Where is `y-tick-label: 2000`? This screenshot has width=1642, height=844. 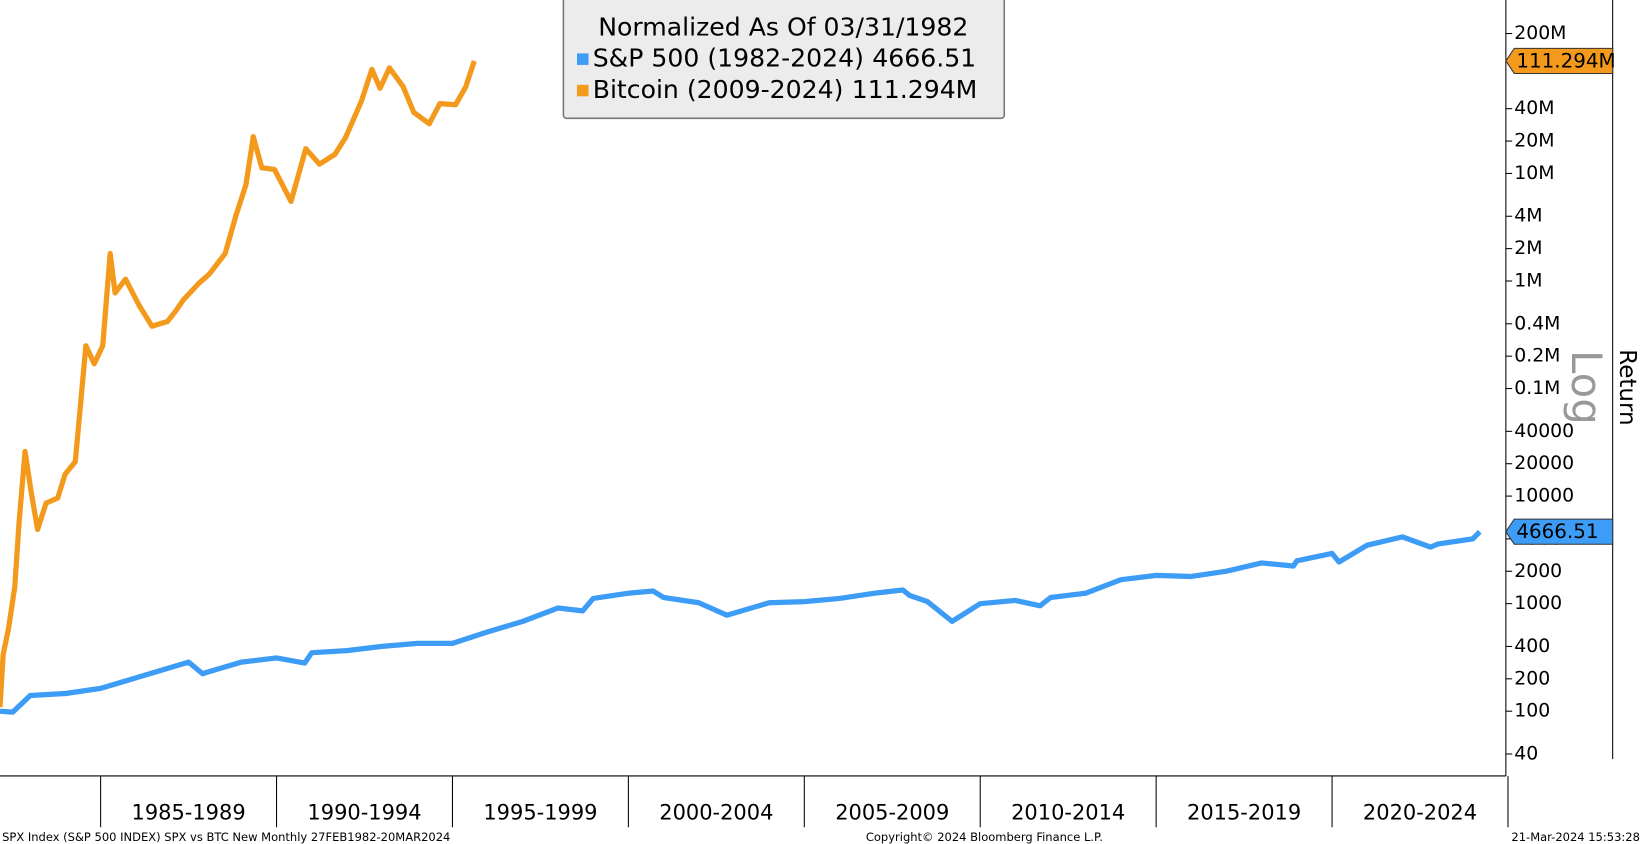
y-tick-label: 2000 is located at coordinates (1538, 571).